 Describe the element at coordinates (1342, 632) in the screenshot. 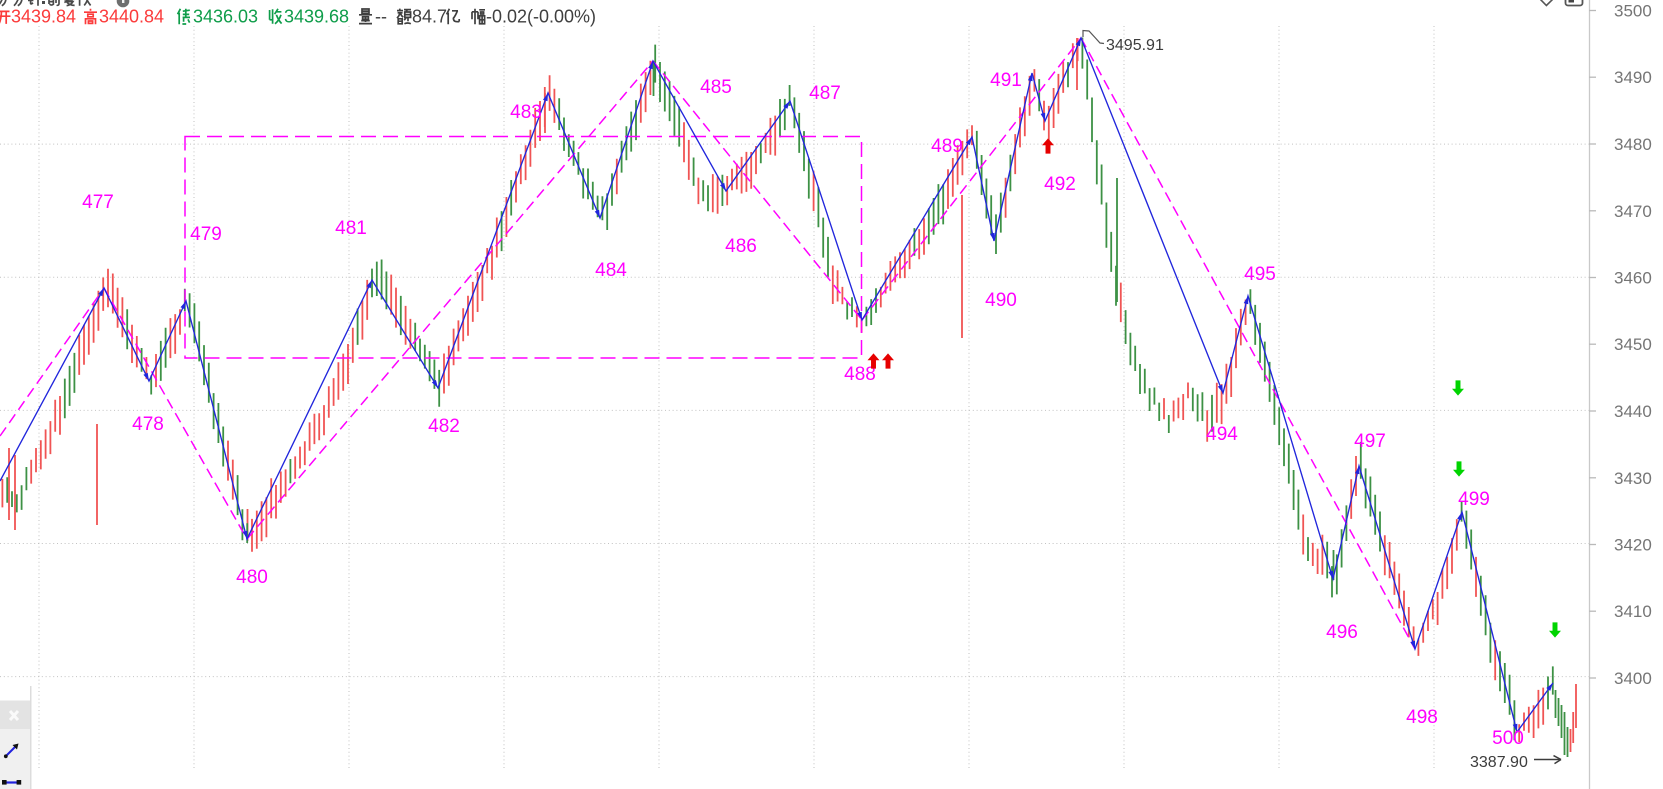

I see `svg-text: 496` at that location.